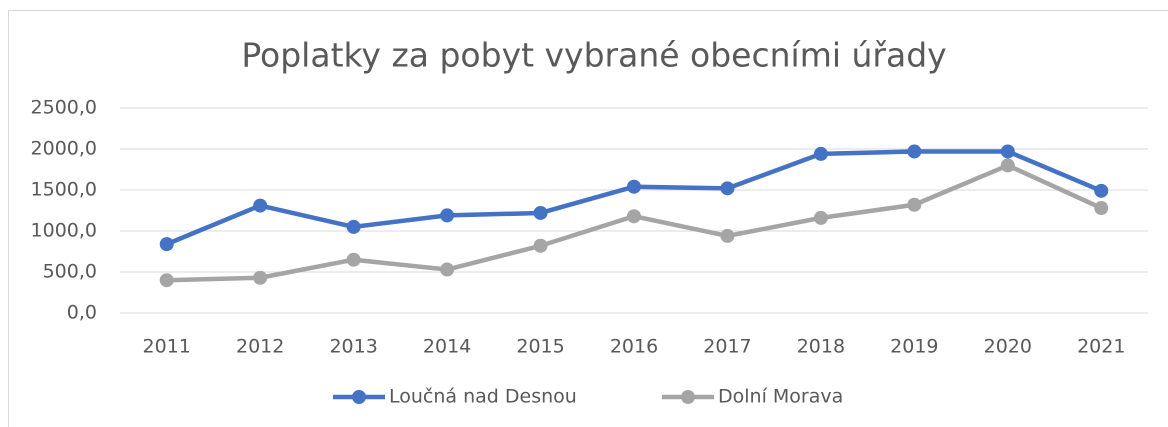 Image resolution: width=1168 pixels, height=427 pixels. What do you see at coordinates (64, 190) in the screenshot?
I see `y-tick-label: 1500,0` at bounding box center [64, 190].